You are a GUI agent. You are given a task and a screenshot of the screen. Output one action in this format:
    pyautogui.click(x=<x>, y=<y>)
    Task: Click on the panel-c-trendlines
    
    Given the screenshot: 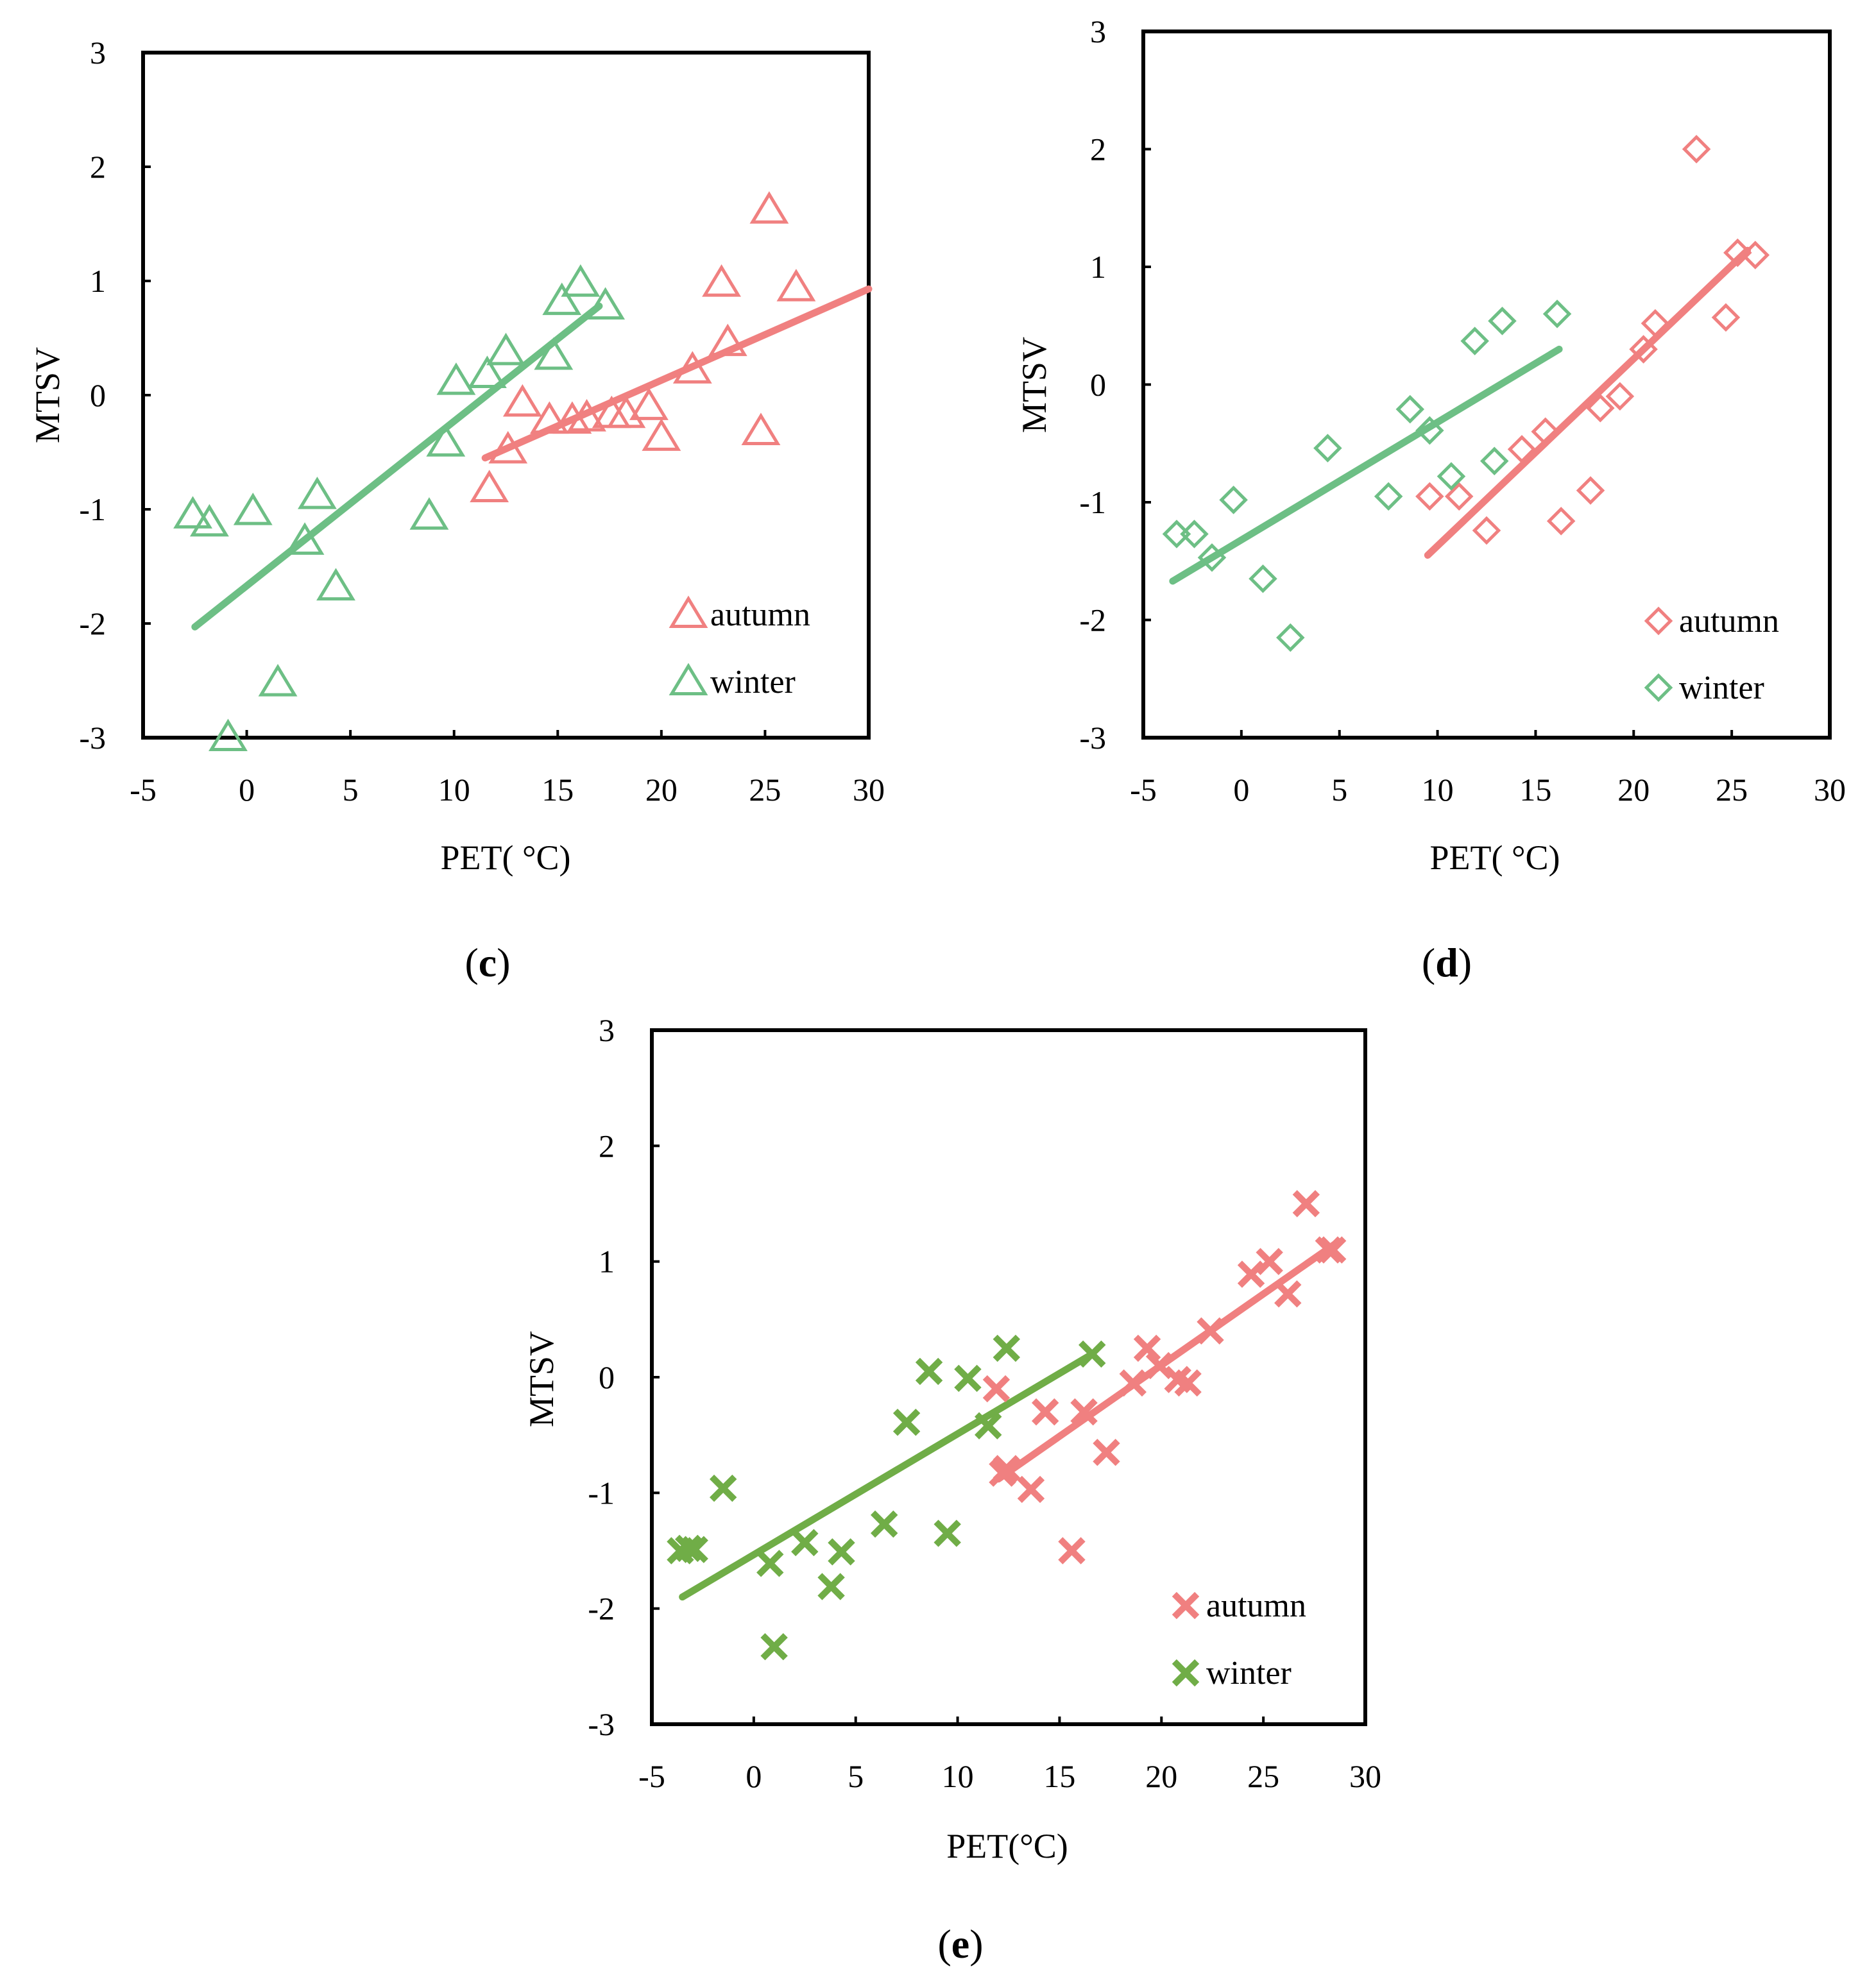 What is the action you would take?
    pyautogui.click(x=532, y=458)
    